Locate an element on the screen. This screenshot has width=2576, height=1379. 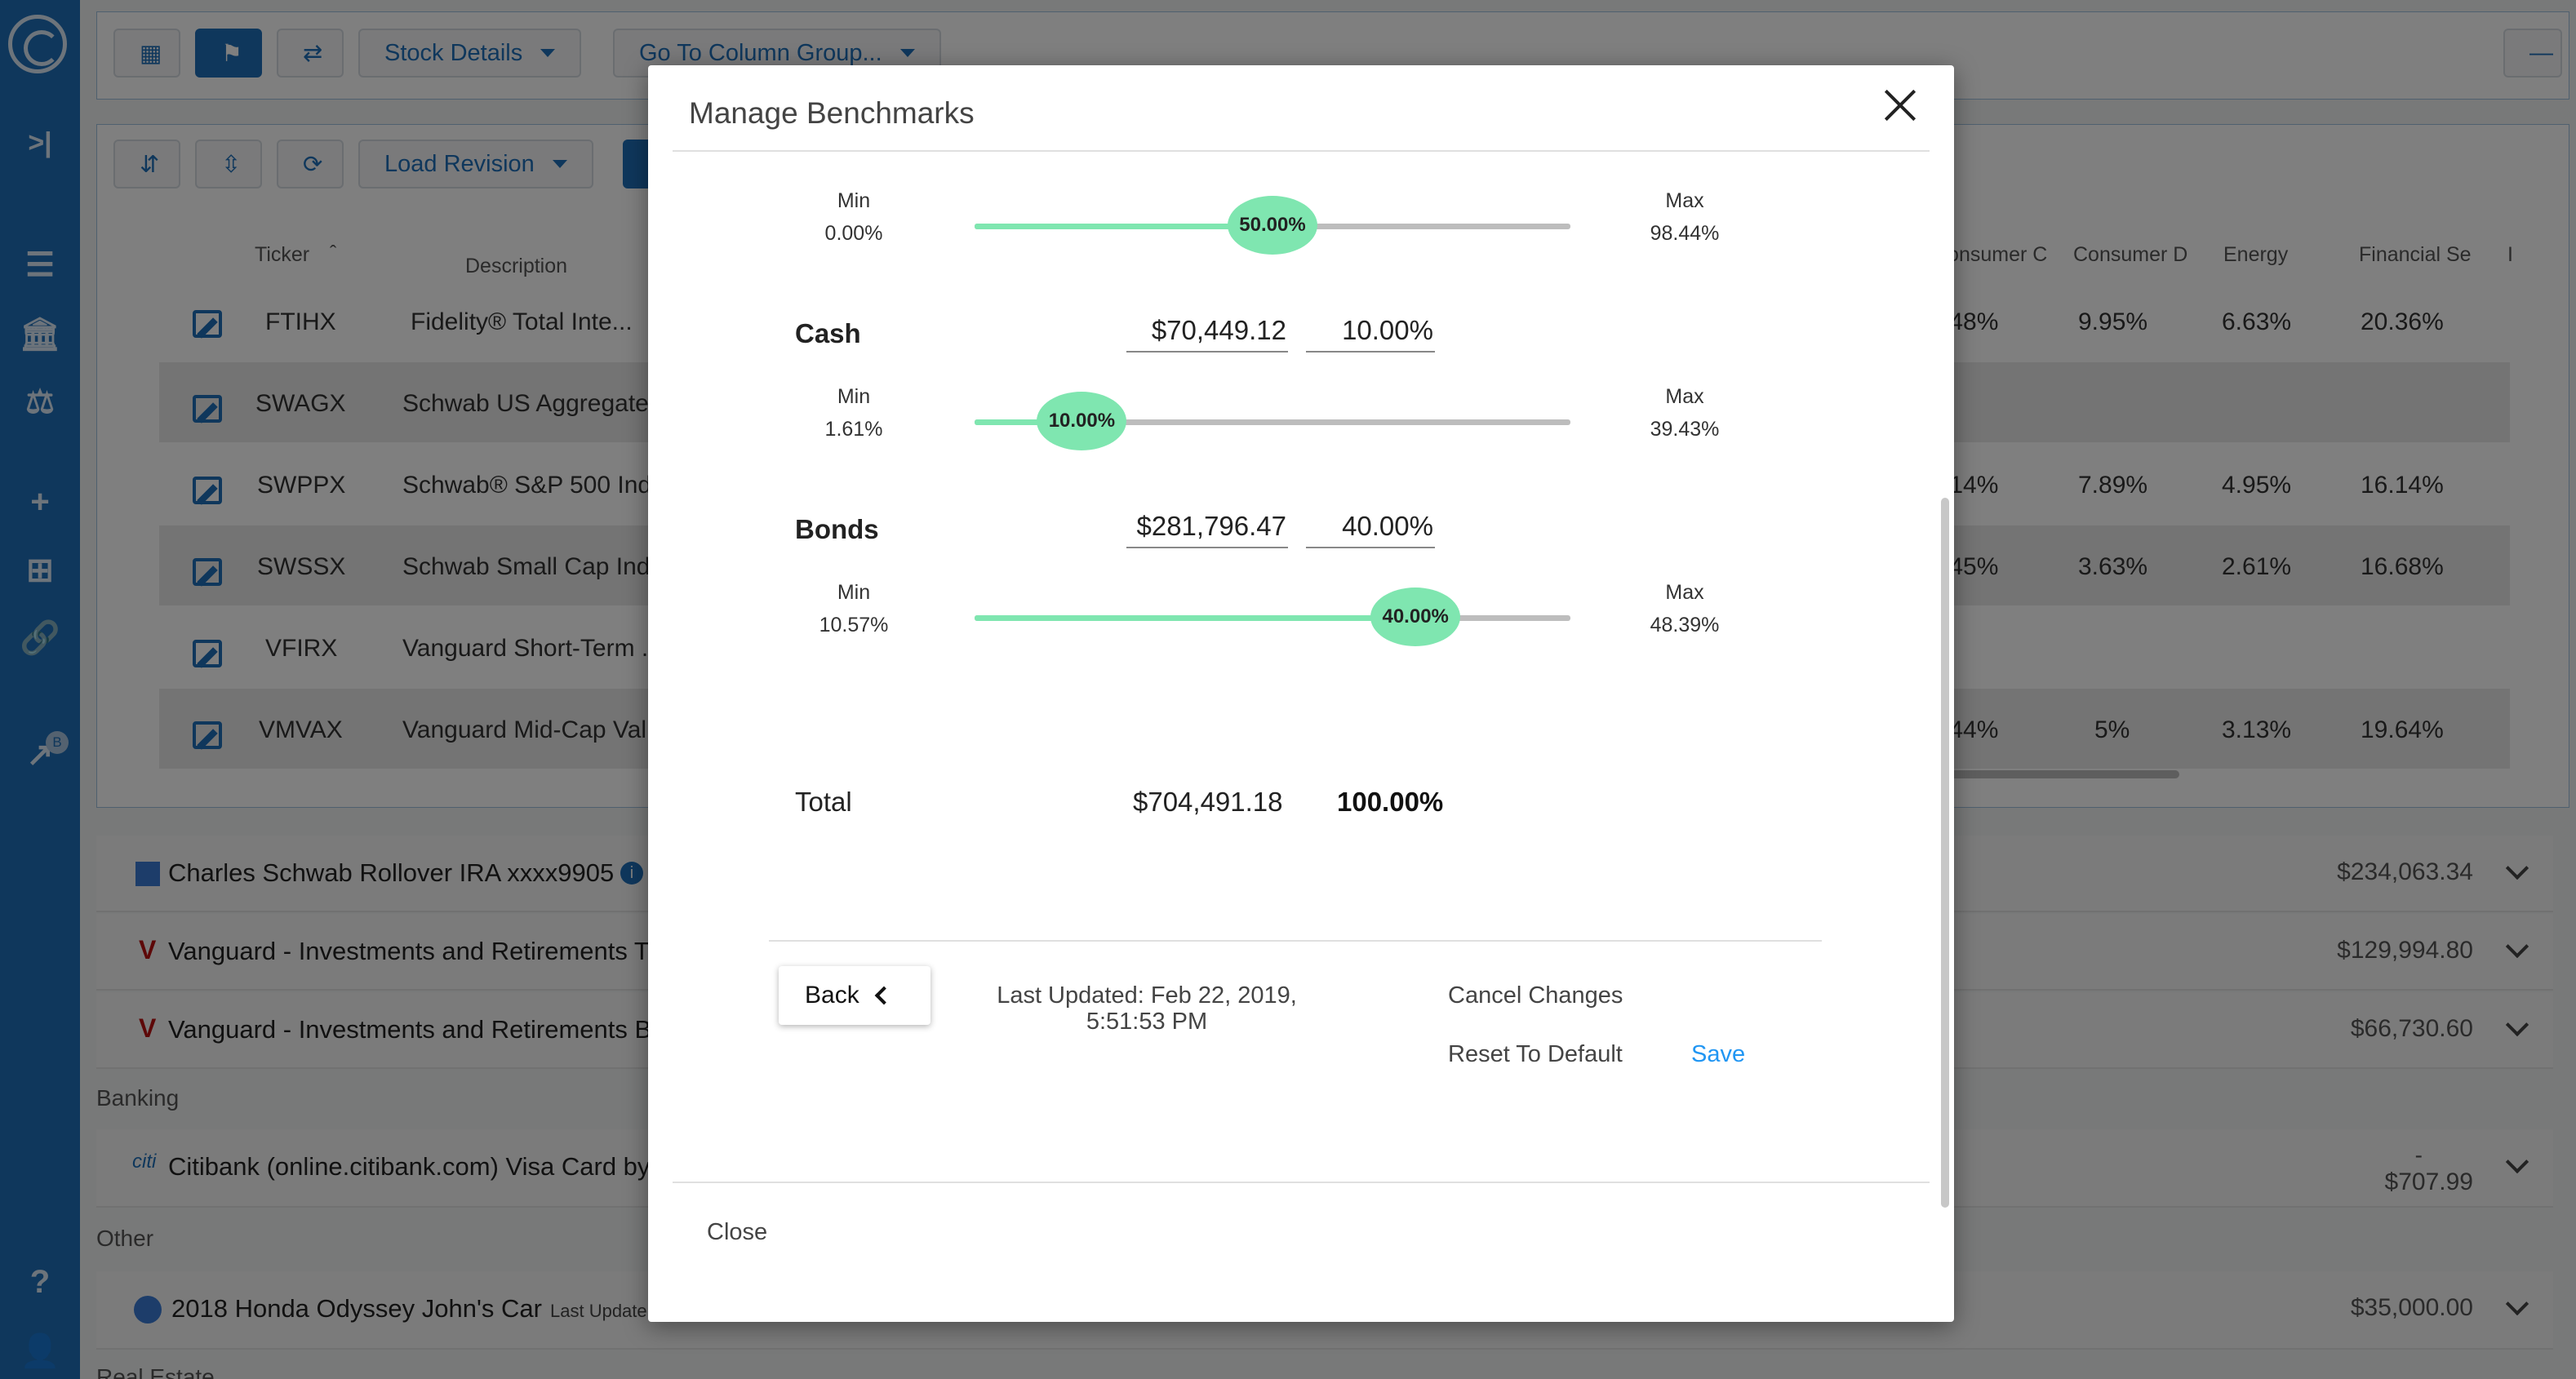
allocation-name-bonds: Bonds is located at coordinates (837, 529).